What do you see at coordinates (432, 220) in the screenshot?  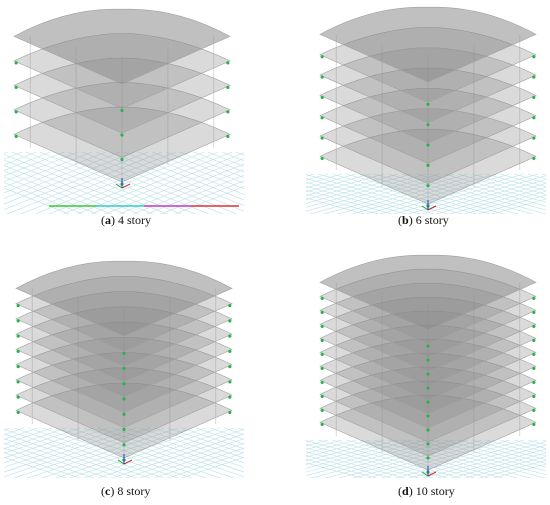 I see `caption-b-text: 6 story` at bounding box center [432, 220].